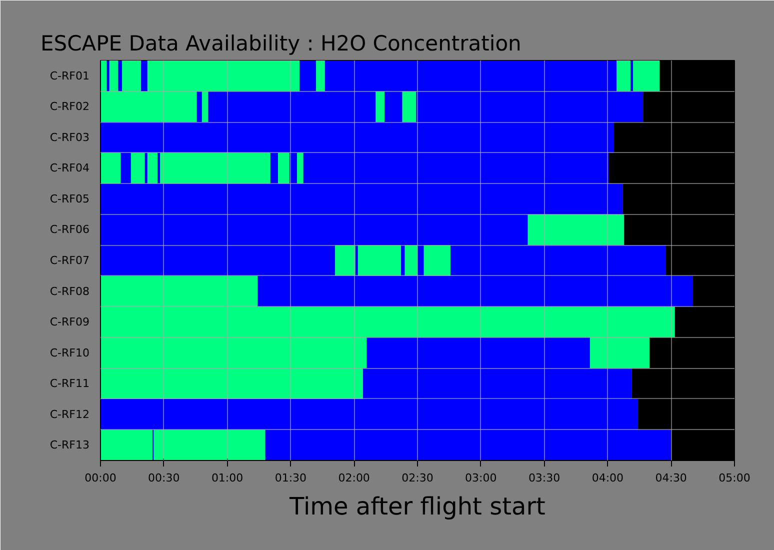 This screenshot has width=774, height=550. What do you see at coordinates (417, 506) in the screenshot?
I see `x-axis-title: Time after flight start` at bounding box center [417, 506].